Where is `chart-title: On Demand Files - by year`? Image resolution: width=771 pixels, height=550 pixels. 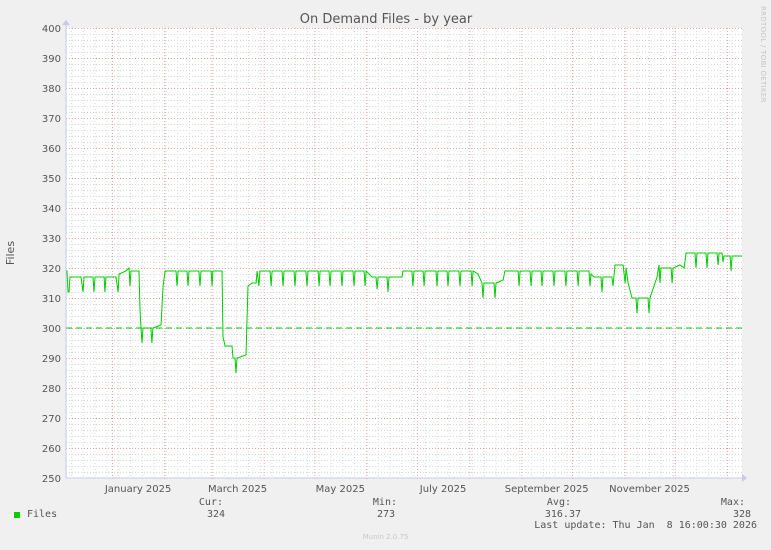
chart-title: On Demand Files - by year is located at coordinates (386, 19).